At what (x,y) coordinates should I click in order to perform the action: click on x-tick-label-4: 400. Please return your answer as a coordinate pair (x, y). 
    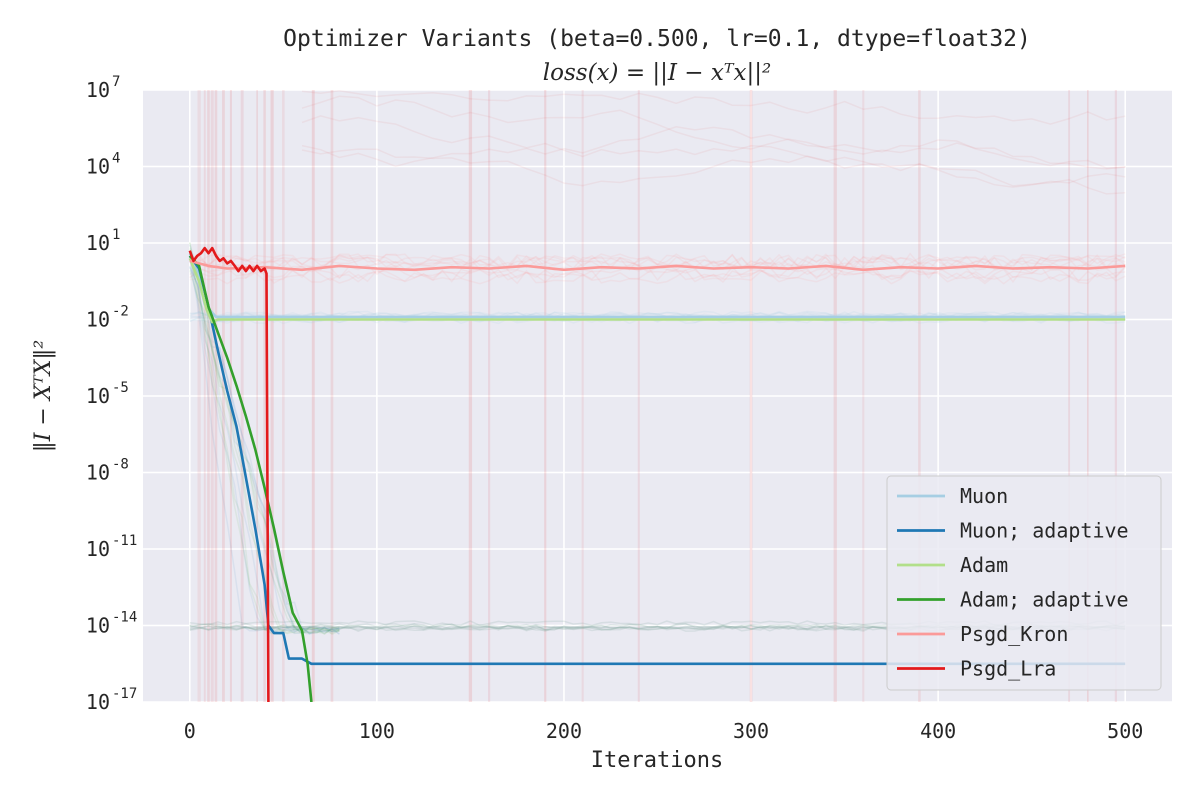
    Looking at the image, I should click on (938, 731).